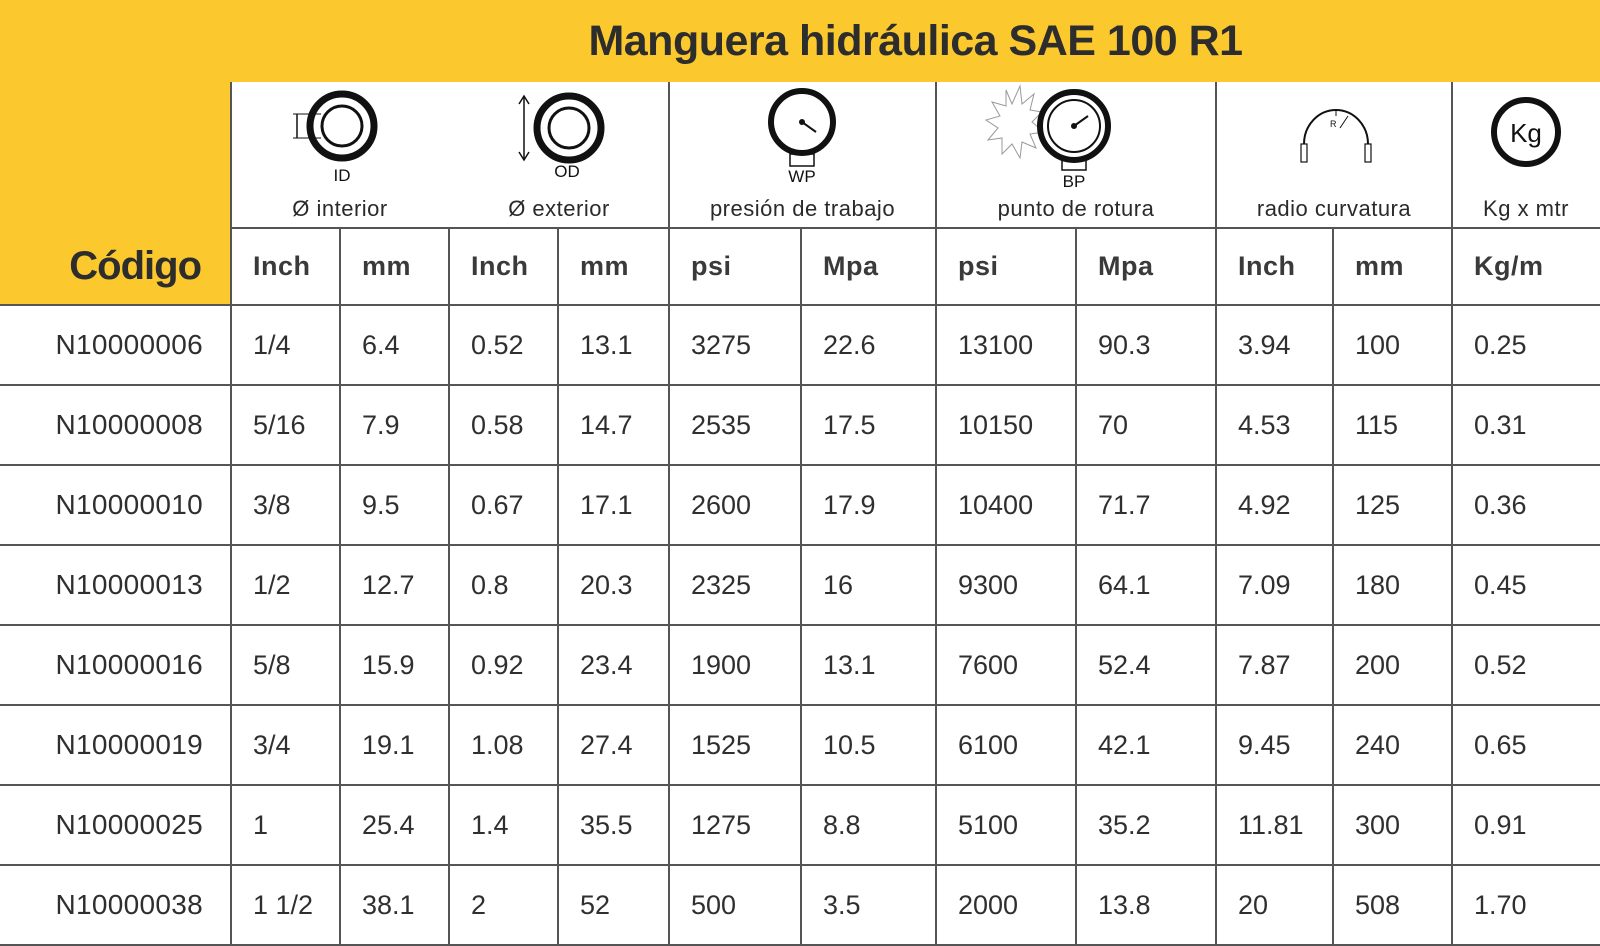  I want to click on table-cell: 4.53, so click(1264, 424).